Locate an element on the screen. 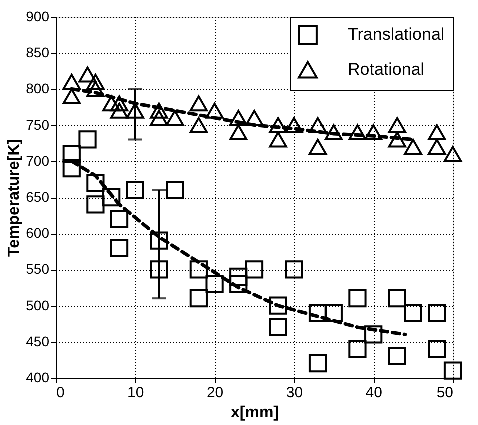 This screenshot has height=425, width=478. y-tick-label: 900 is located at coordinates (38, 16).